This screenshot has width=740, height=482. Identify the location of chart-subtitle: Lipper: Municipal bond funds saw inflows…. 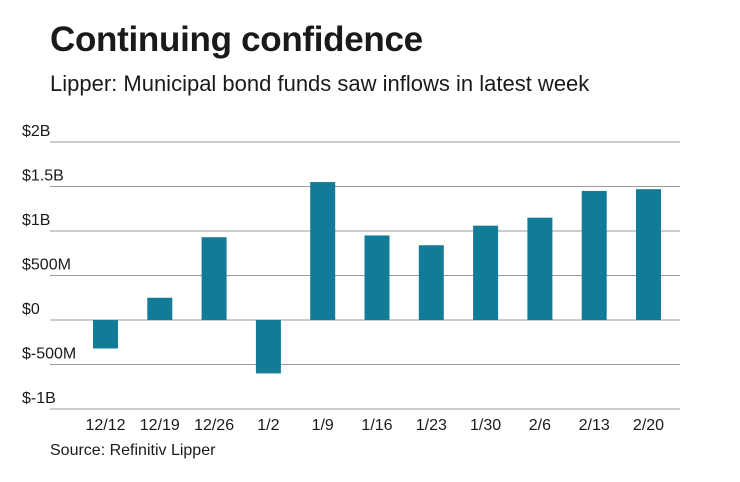
(320, 83).